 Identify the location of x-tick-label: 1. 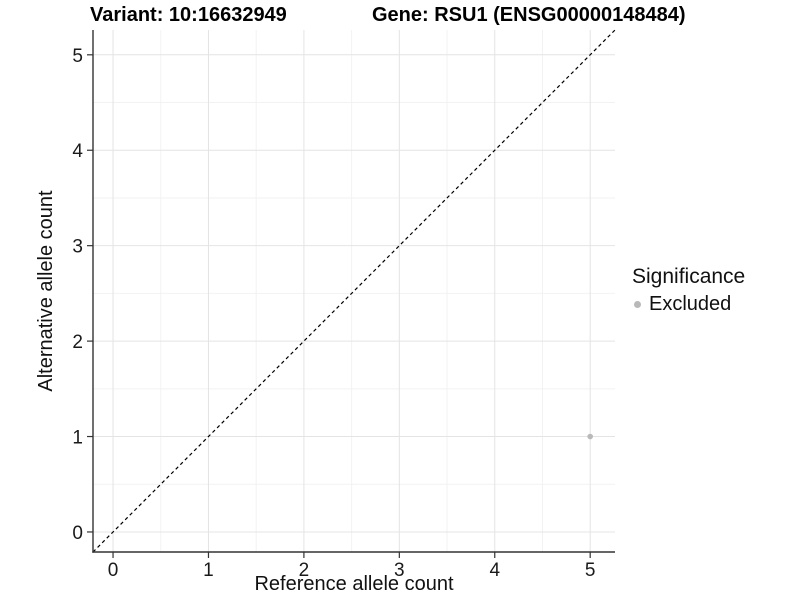
(208, 570).